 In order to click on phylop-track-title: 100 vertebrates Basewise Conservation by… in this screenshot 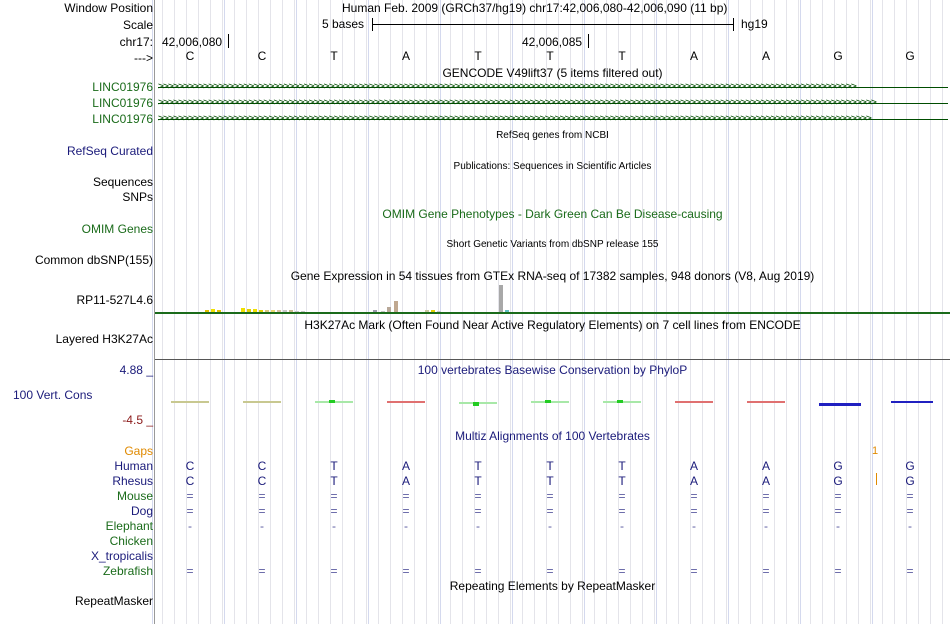, I will do `click(552, 370)`.